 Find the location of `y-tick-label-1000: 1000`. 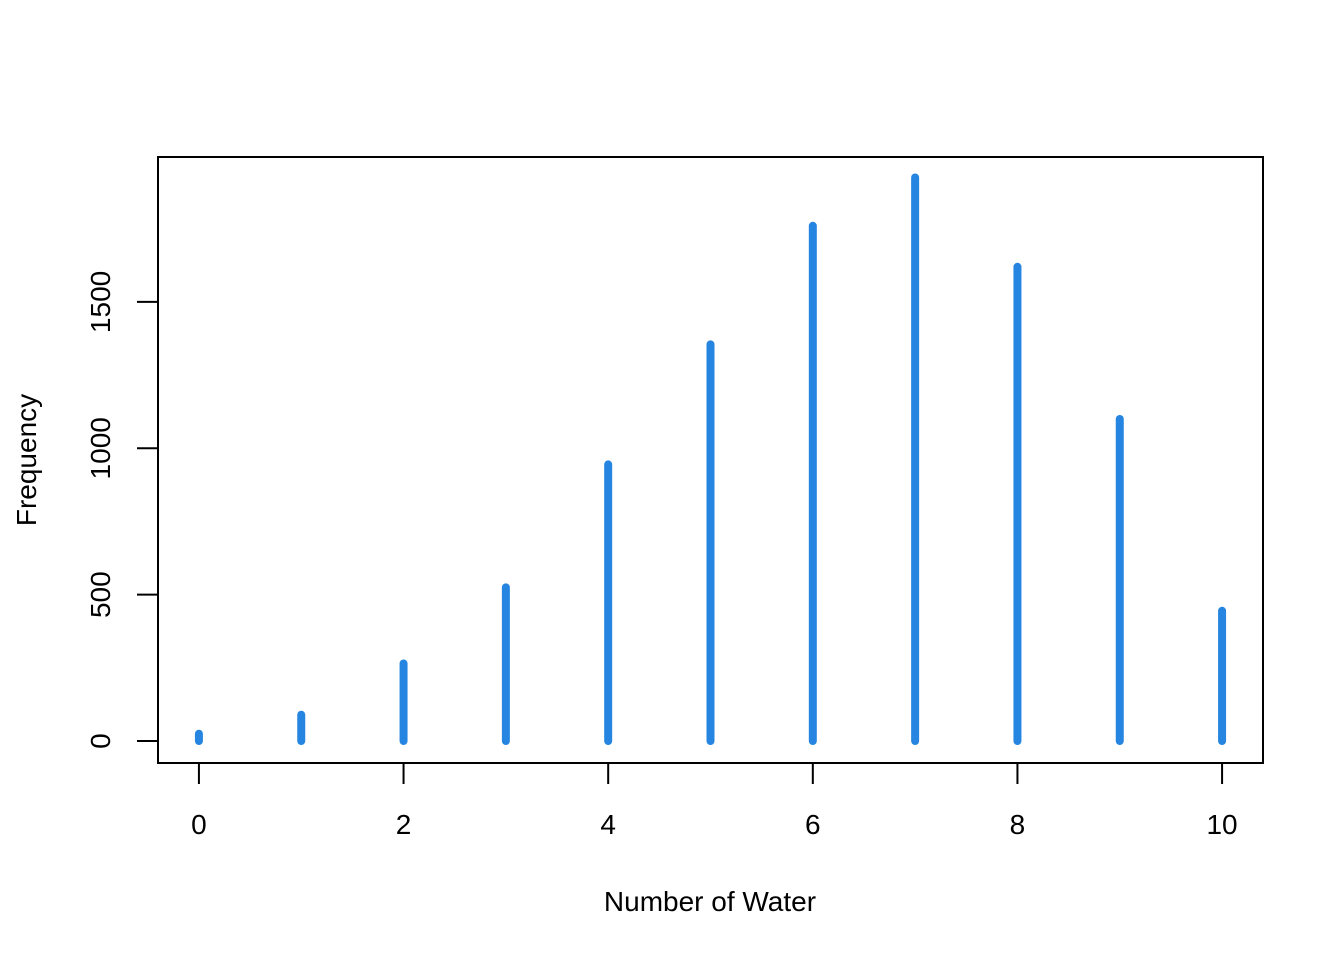

y-tick-label-1000: 1000 is located at coordinates (100, 448).